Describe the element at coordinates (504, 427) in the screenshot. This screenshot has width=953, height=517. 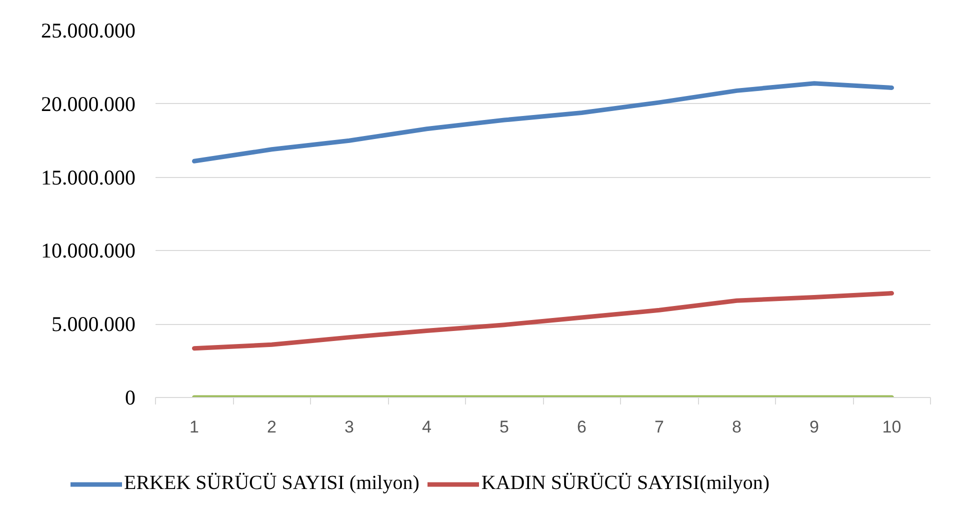
I see `x-tick-label: 5` at that location.